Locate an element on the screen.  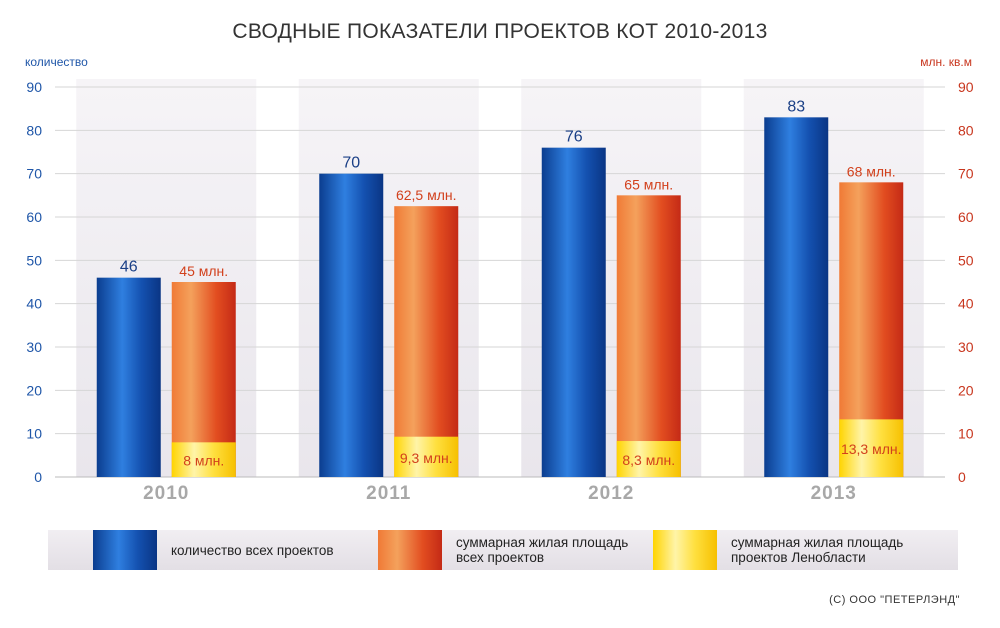
left-tick-label: 50 is located at coordinates (34, 260).